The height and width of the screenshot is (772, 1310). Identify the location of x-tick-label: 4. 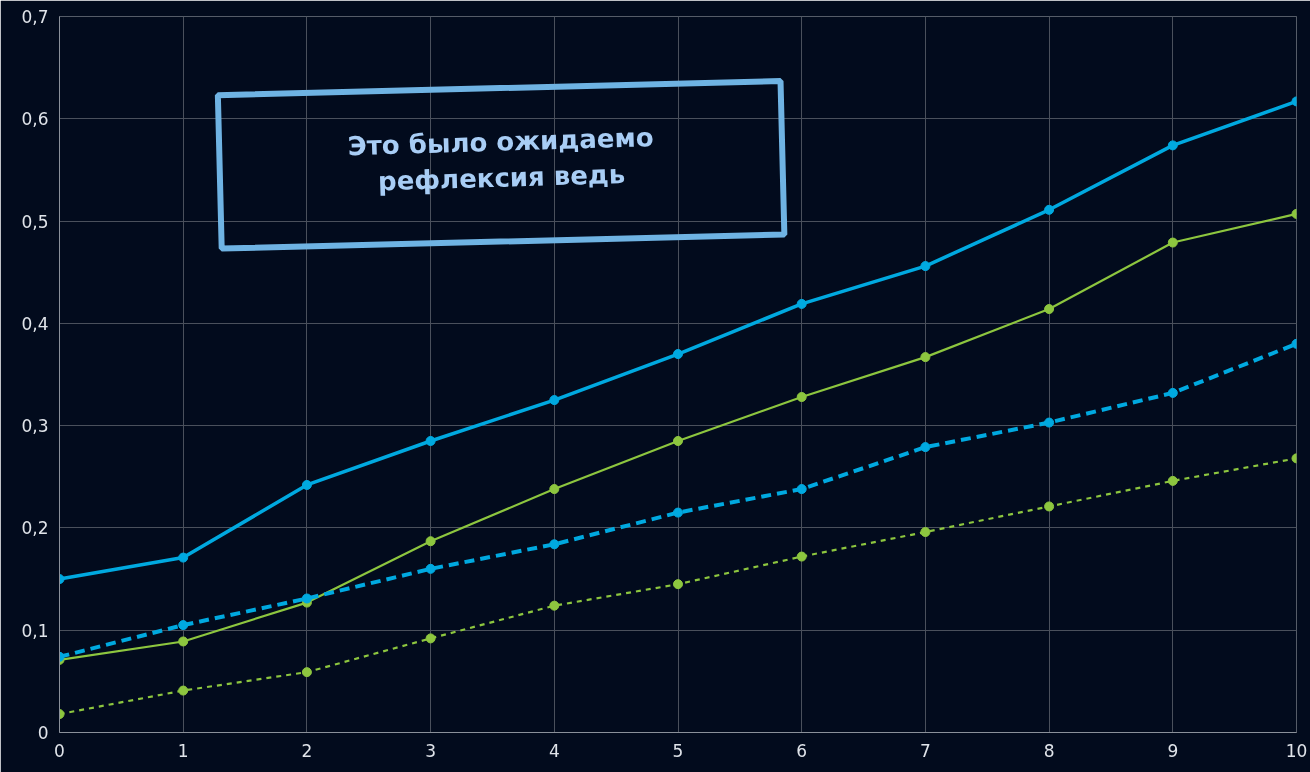
(554, 750).